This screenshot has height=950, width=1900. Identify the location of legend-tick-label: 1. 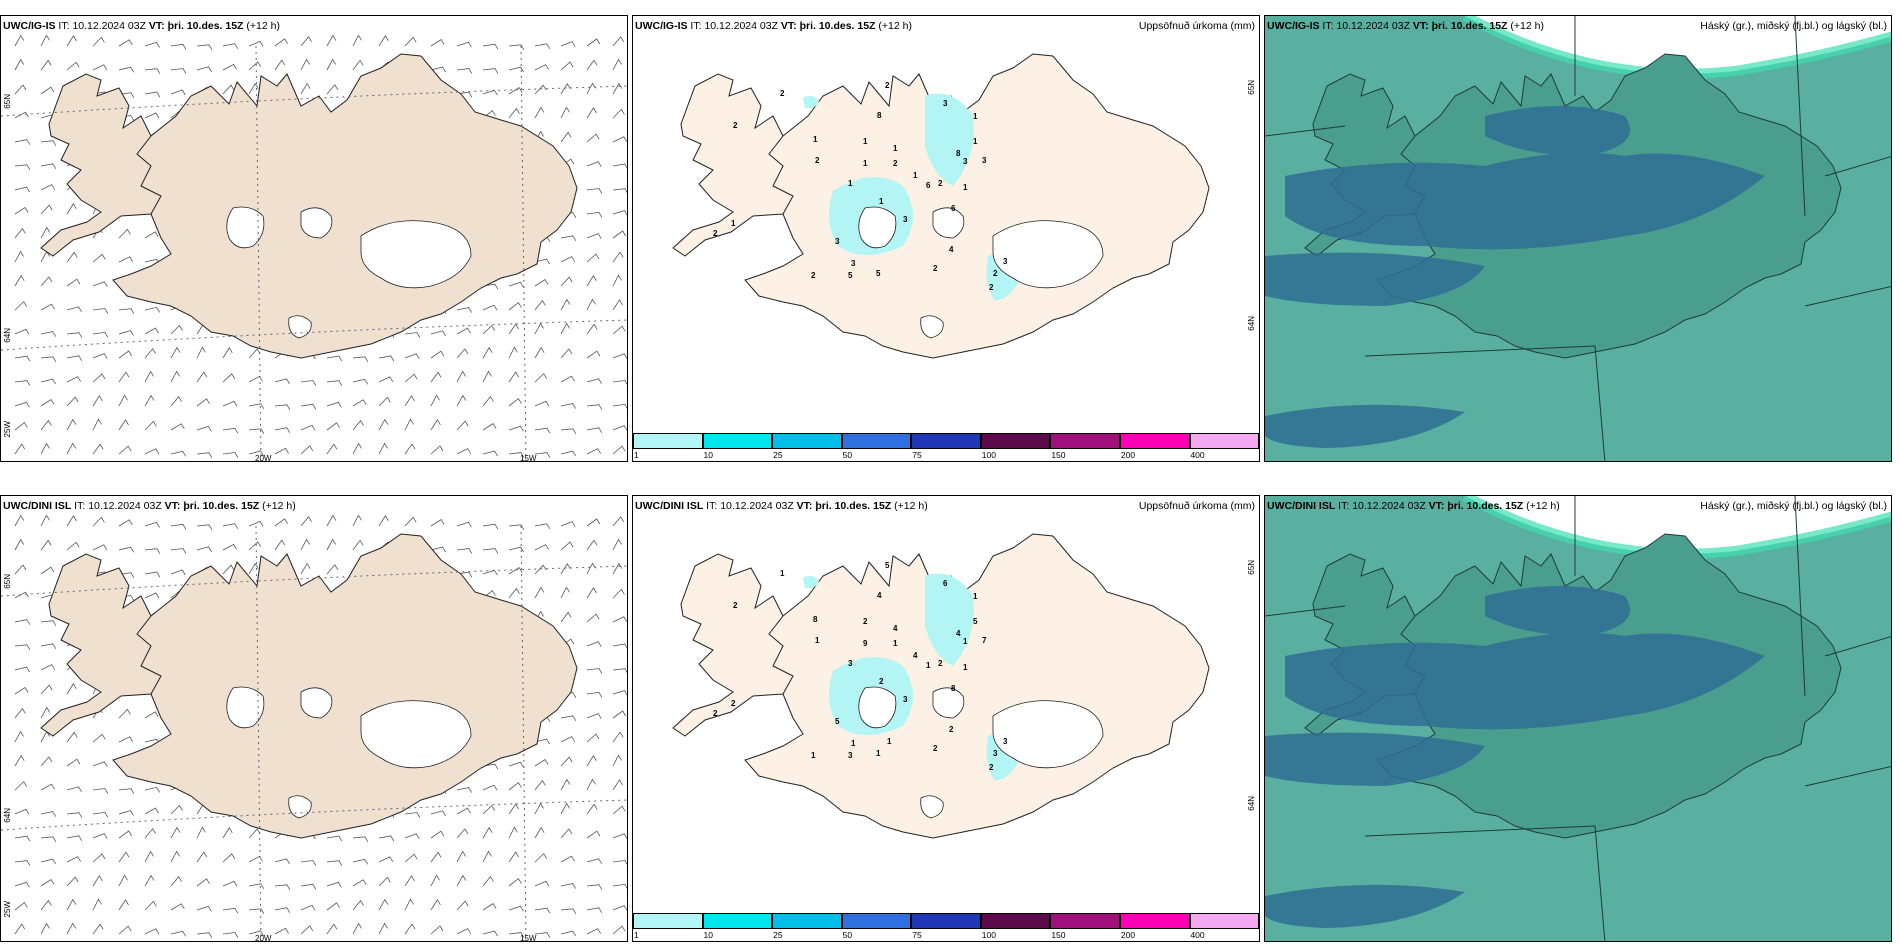
(636, 935).